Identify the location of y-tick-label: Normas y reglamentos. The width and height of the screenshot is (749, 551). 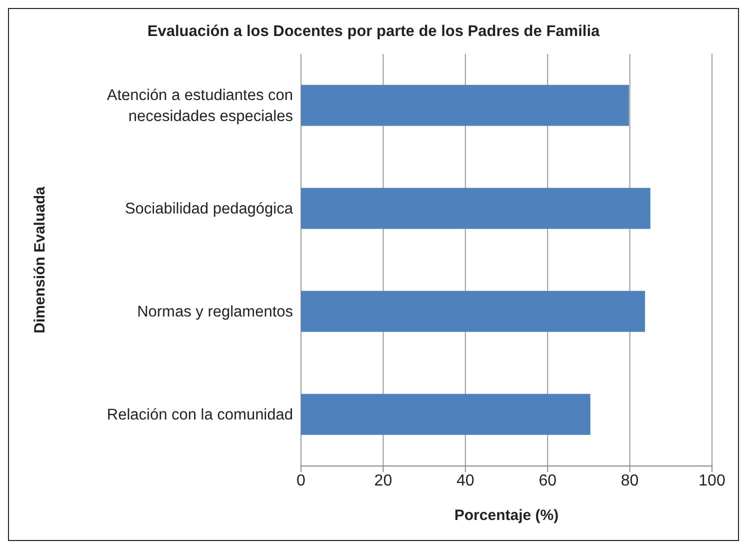
(215, 311).